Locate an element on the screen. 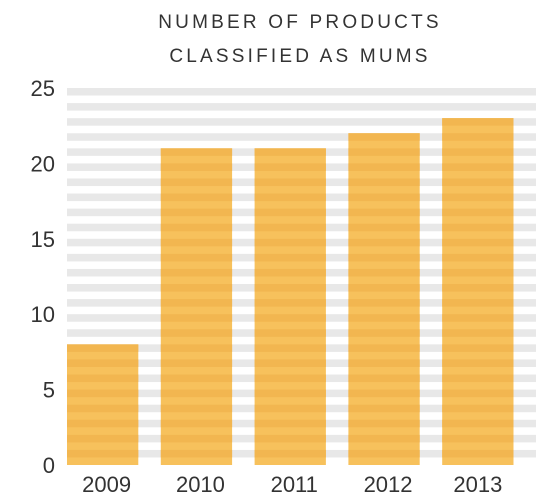 The height and width of the screenshot is (503, 536). y-tick-label: 15 is located at coordinates (43, 239).